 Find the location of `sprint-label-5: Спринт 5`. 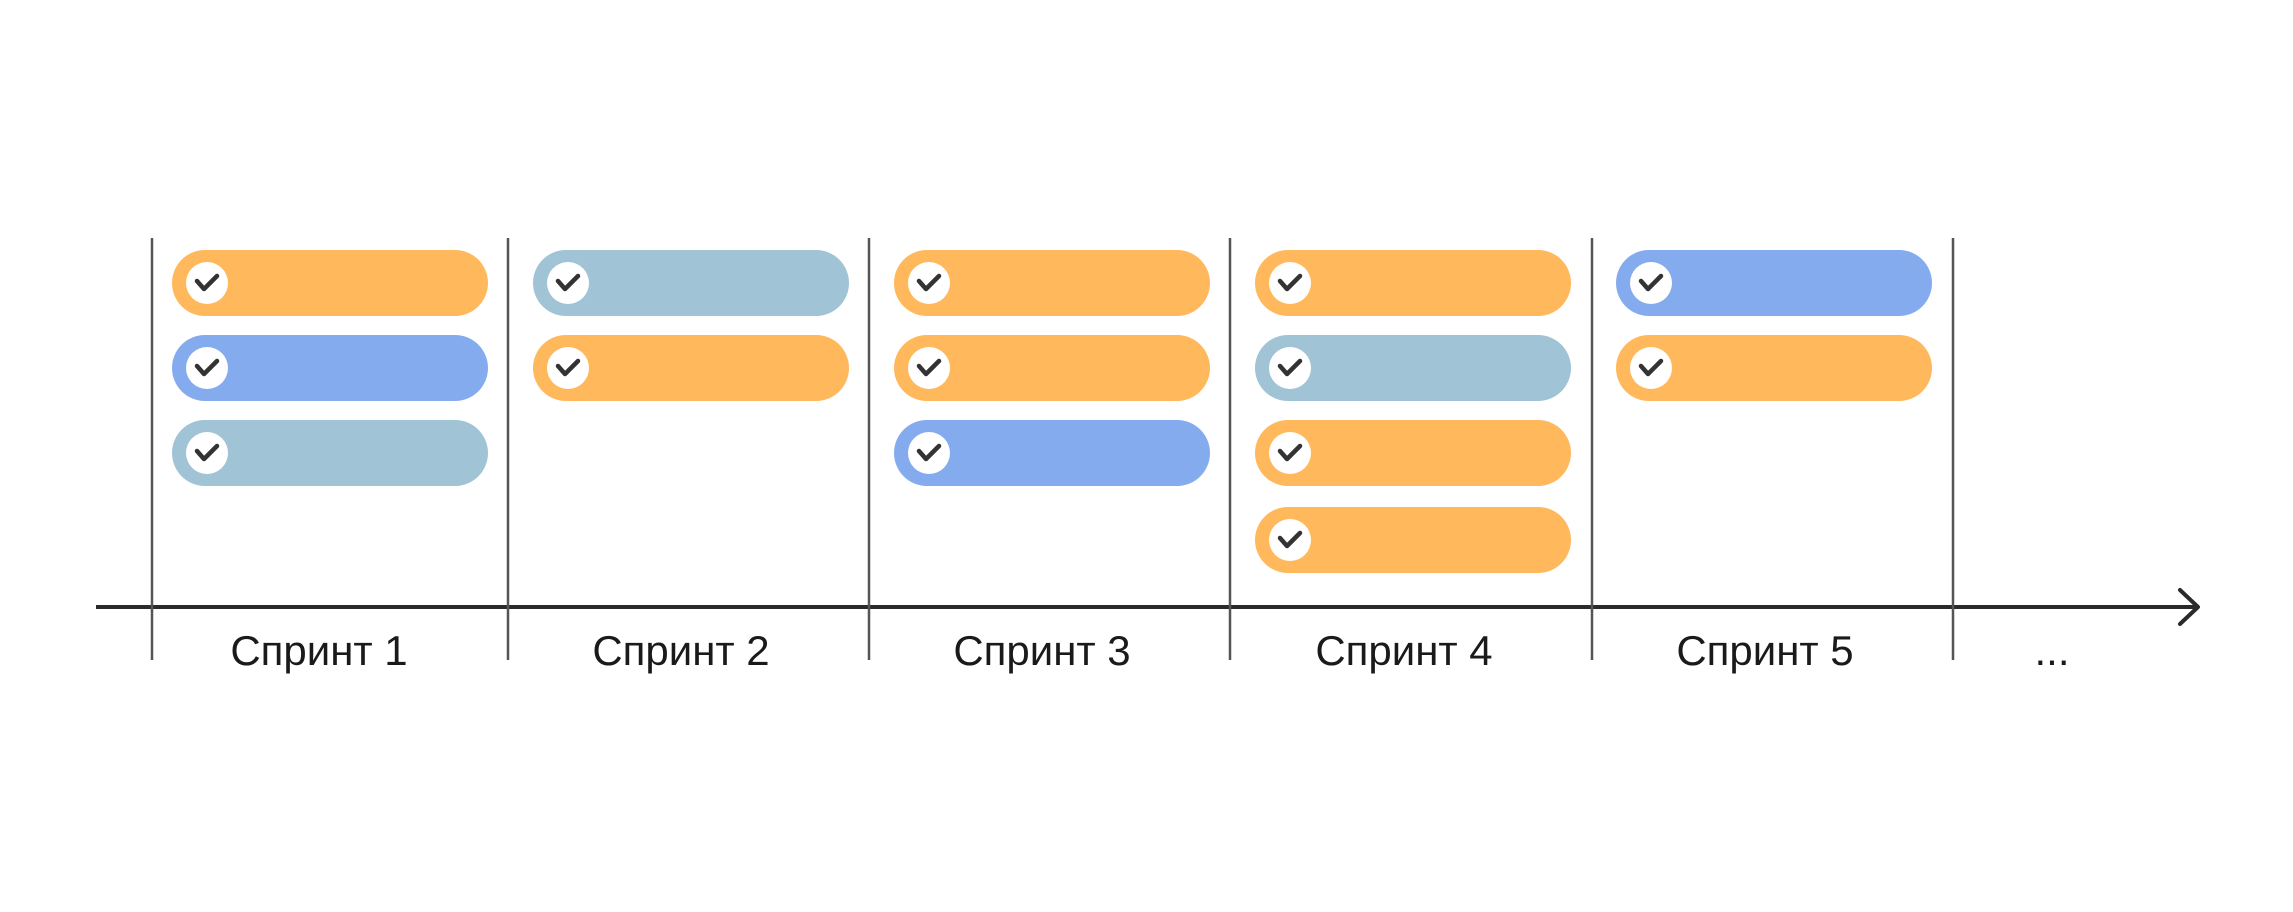

sprint-label-5: Спринт 5 is located at coordinates (1764, 650).